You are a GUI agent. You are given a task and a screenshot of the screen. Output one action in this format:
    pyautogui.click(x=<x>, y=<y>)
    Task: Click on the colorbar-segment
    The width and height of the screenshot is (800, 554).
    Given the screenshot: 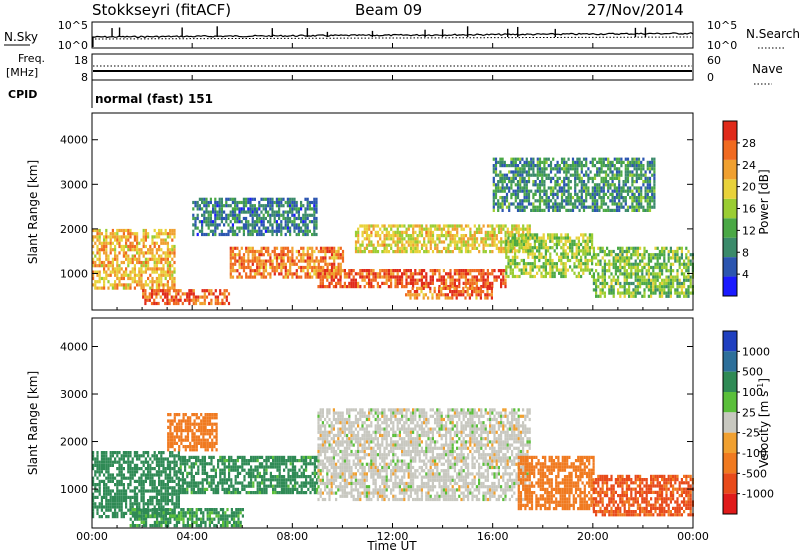 What is the action you would take?
    pyautogui.click(x=730, y=208)
    